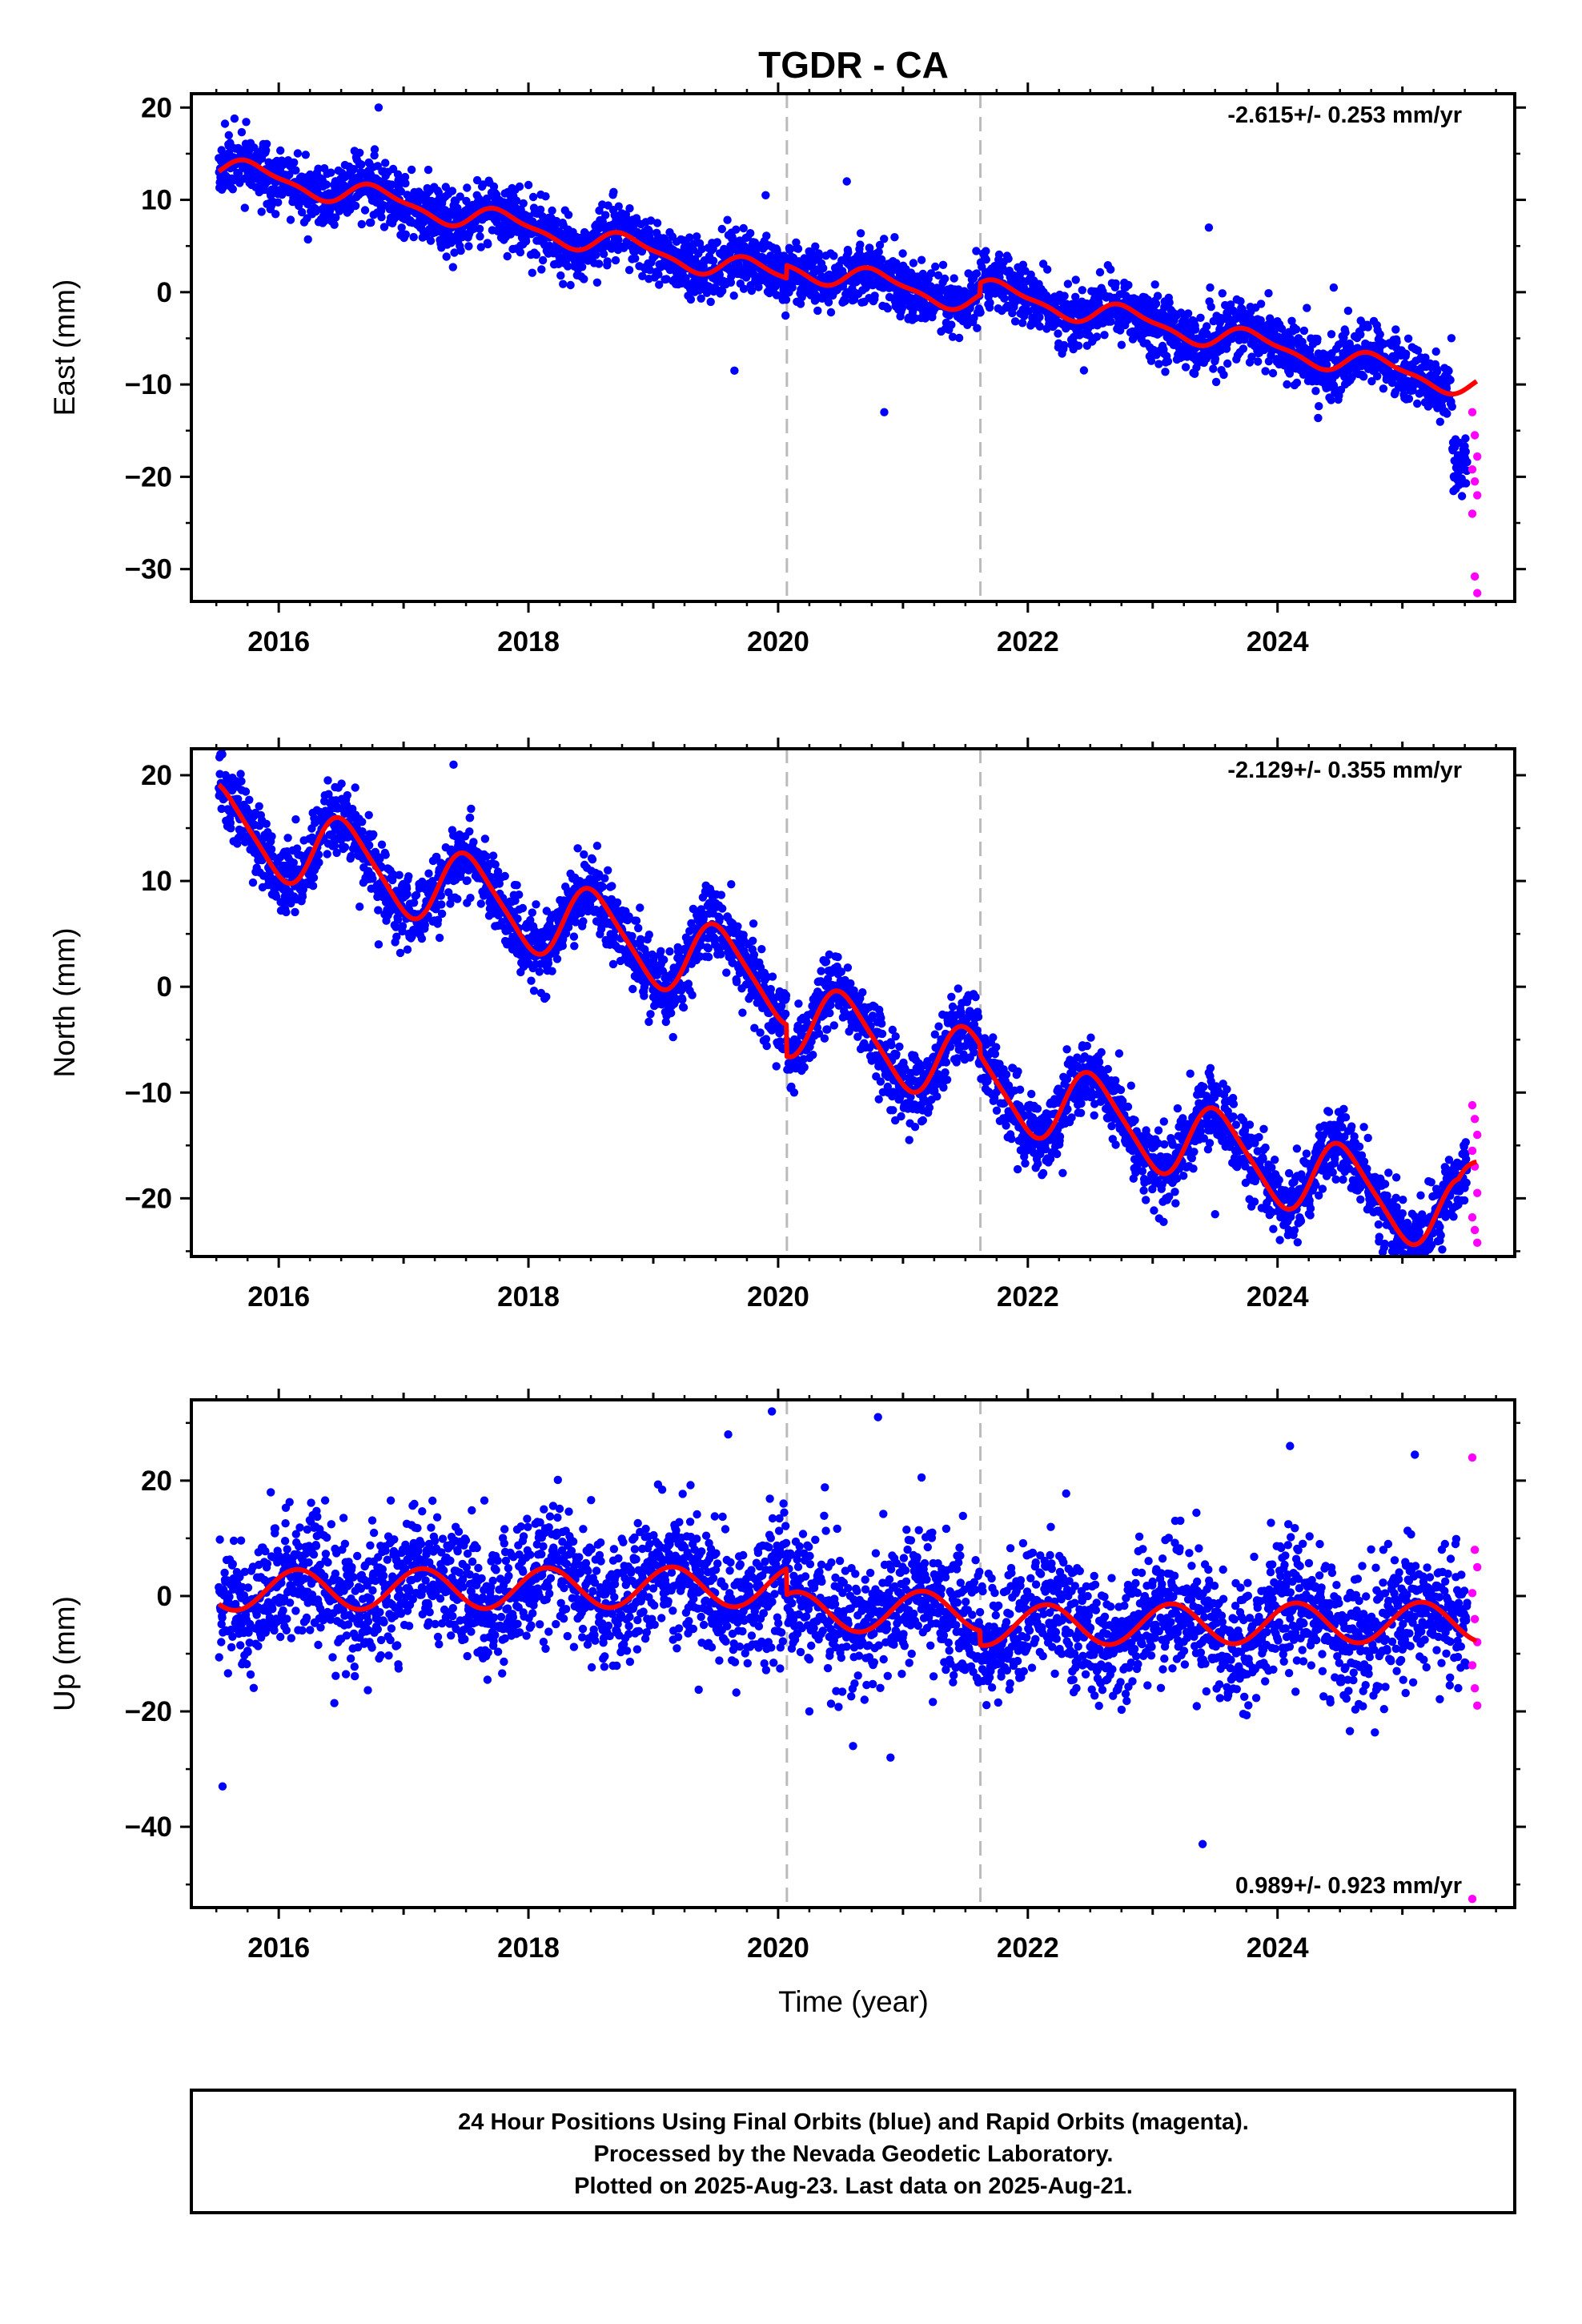 This screenshot has height=2324, width=1582. Describe the element at coordinates (278, 641) in the screenshot. I see `x-tick-label: 2016` at that location.